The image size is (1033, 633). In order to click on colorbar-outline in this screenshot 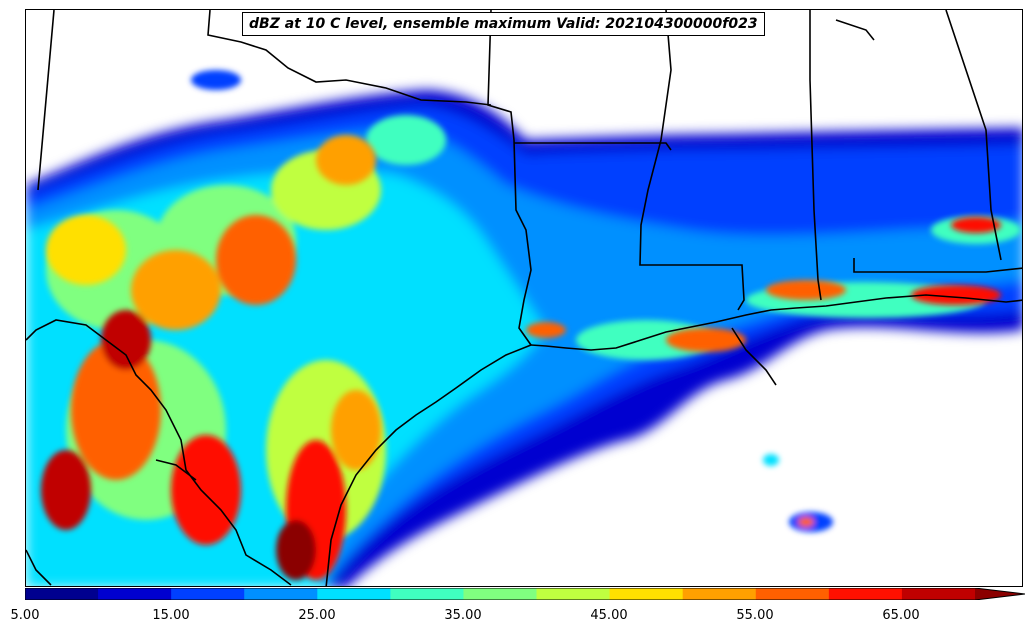, I will do `click(525, 594)`.